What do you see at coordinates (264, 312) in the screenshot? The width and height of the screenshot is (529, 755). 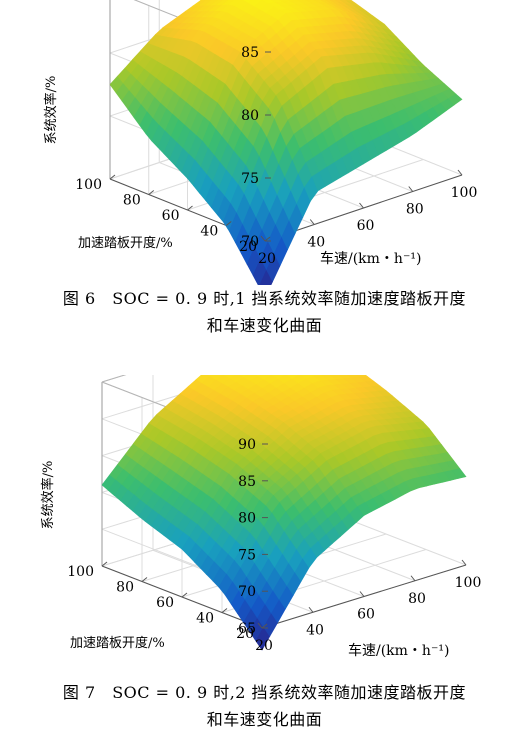 I see `figure-caption: 图 6 SOC = 0. 9 时,1 挡系统效率随加速度踏板开度 和车速变化曲面` at bounding box center [264, 312].